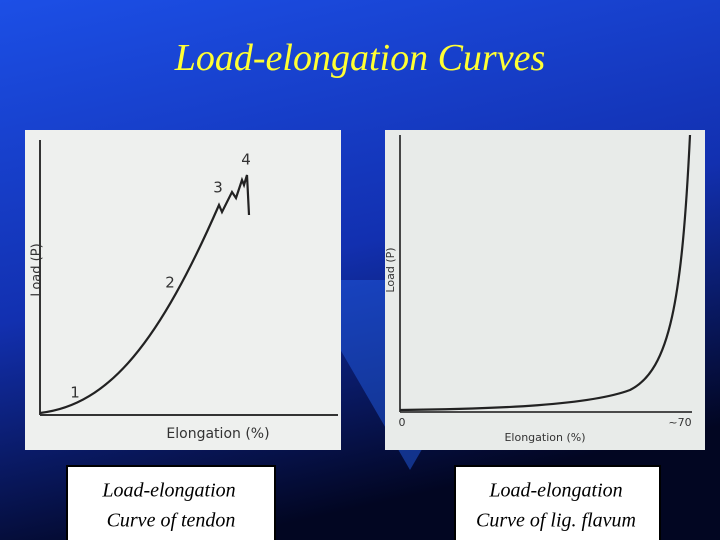 This screenshot has width=720, height=540. What do you see at coordinates (679, 422) in the screenshot?
I see `x-tick-label: ~70` at bounding box center [679, 422].